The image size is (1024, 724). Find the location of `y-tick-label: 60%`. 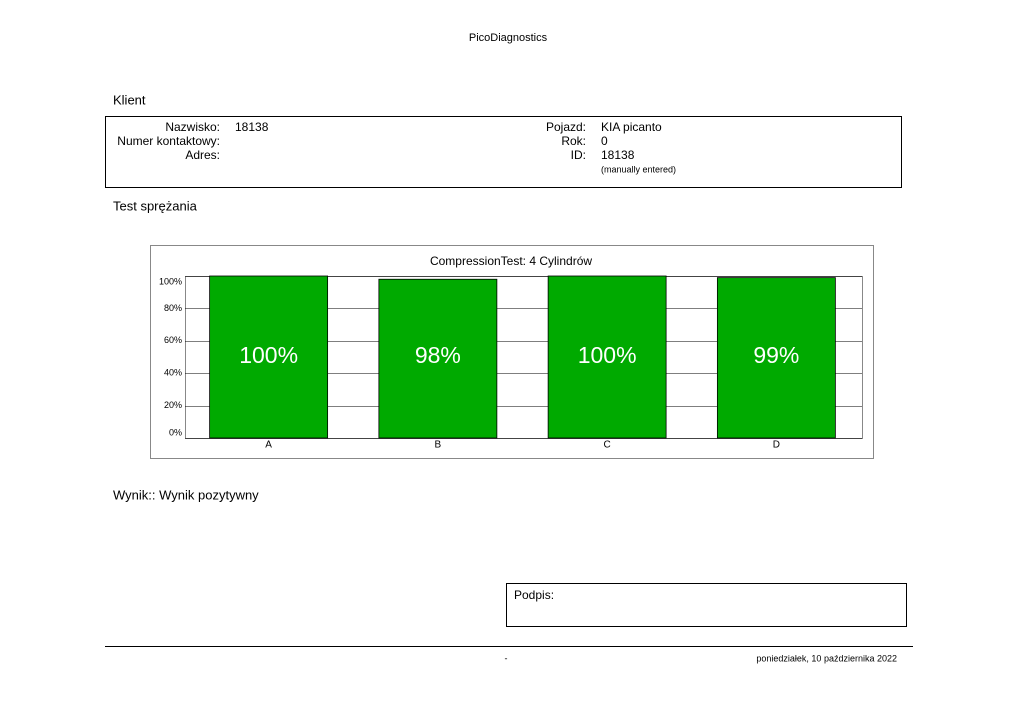

y-tick-label: 60% is located at coordinates (173, 340).